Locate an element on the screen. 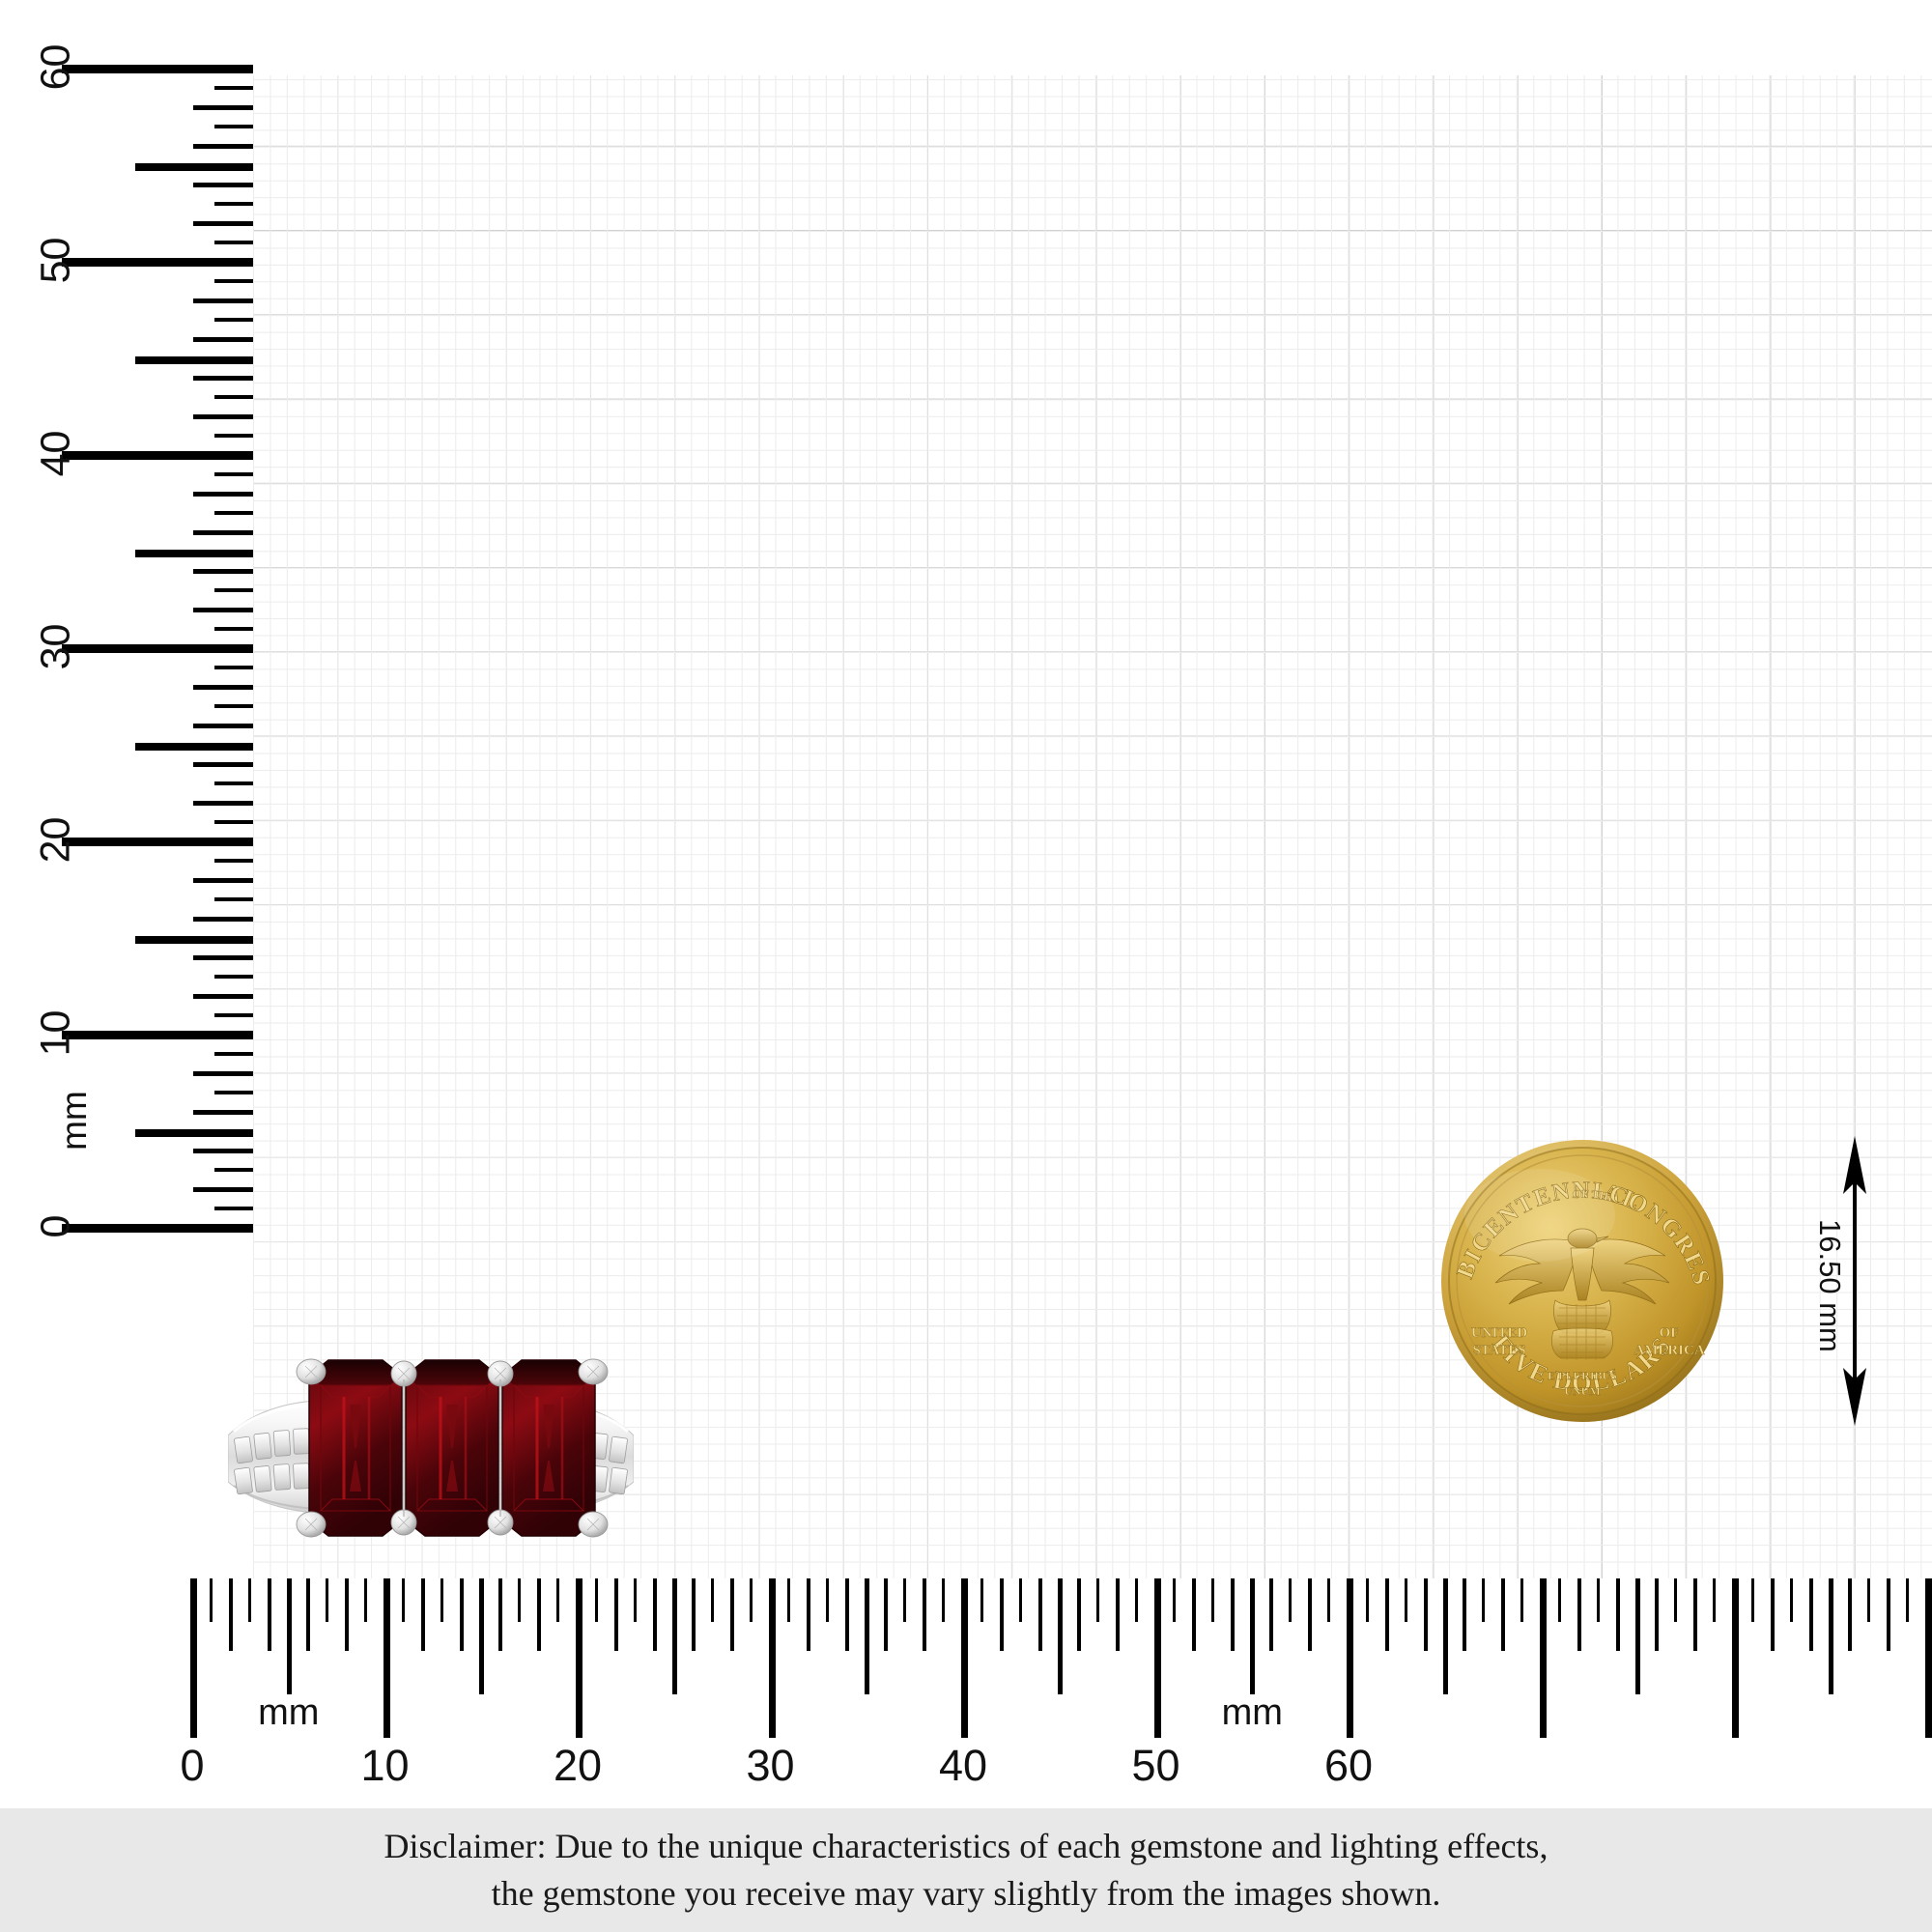  vertical-ruler-mm: 0 10 20 30 40 50 60 mm is located at coordinates (126, 792).